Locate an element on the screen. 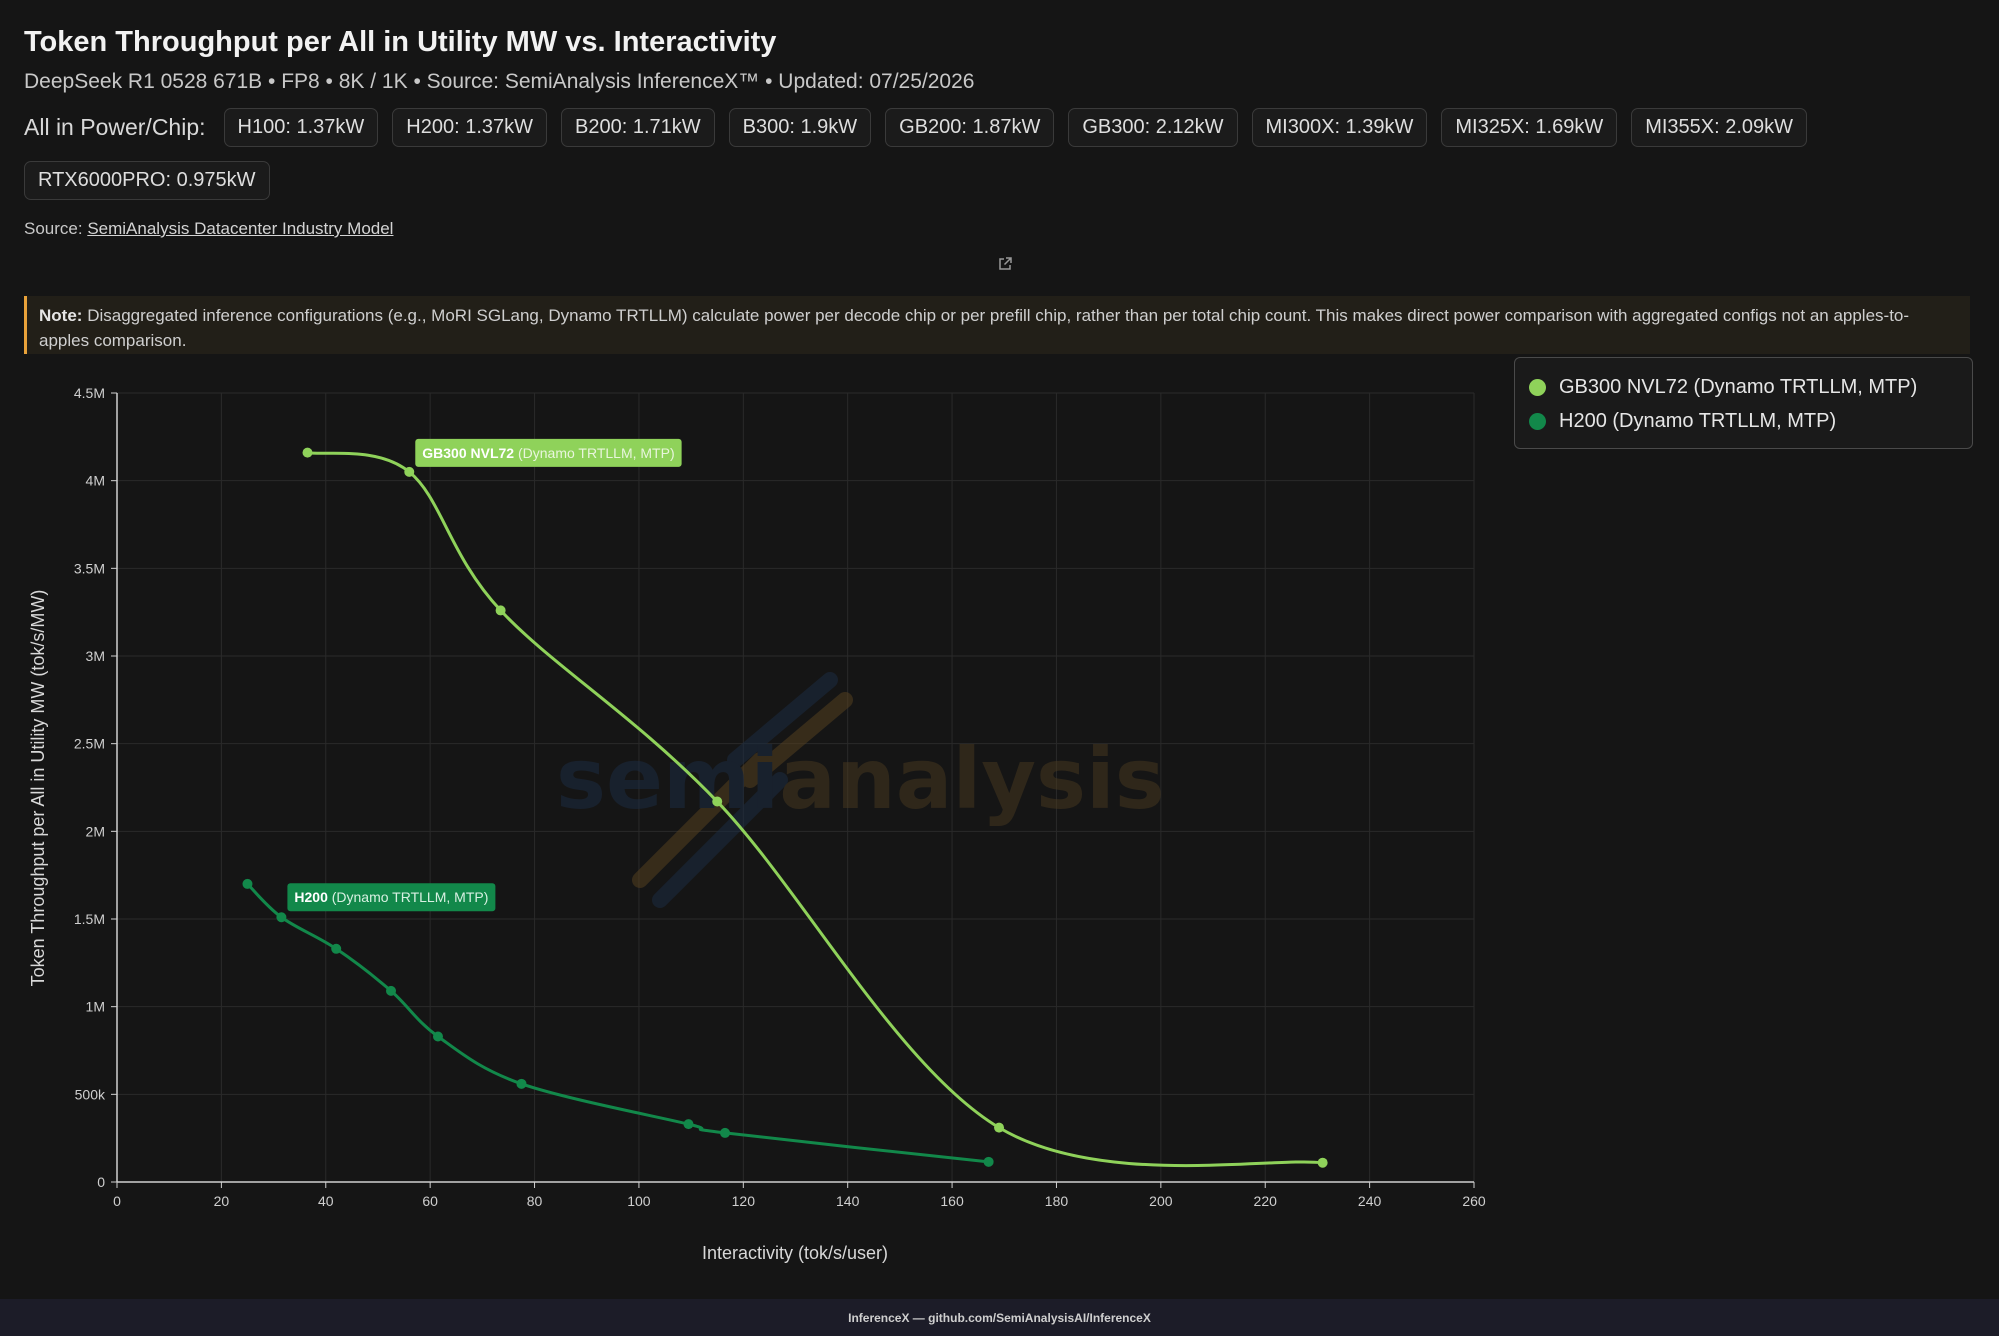  series-label-bold-h200: H200 is located at coordinates (312, 897).